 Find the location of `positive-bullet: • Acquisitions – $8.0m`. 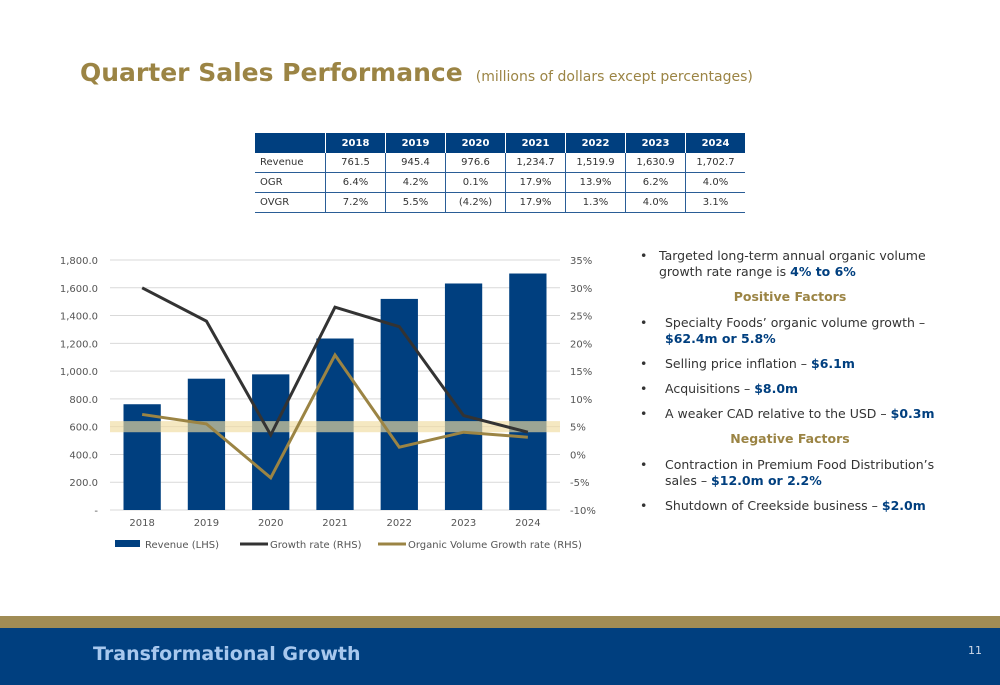

positive-bullet: • Acquisitions – $8.0m is located at coordinates (790, 389).